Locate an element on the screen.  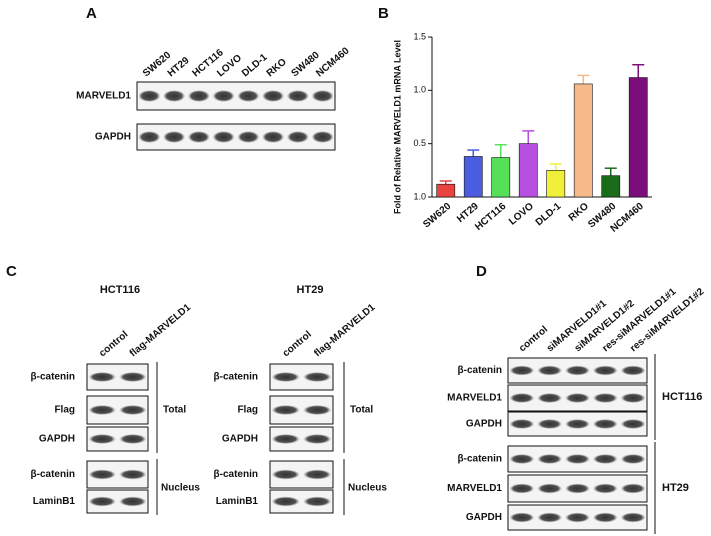
x-tick-label: HCT116 is located at coordinates (491, 217).